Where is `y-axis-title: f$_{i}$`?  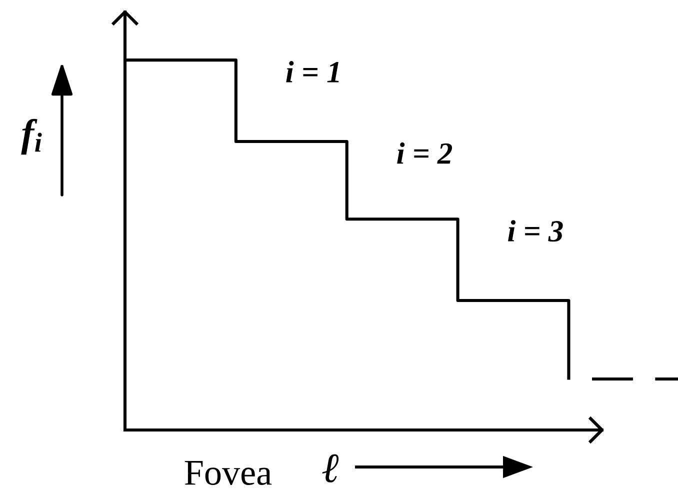
y-axis-title: f$_{i}$ is located at coordinates (31, 136).